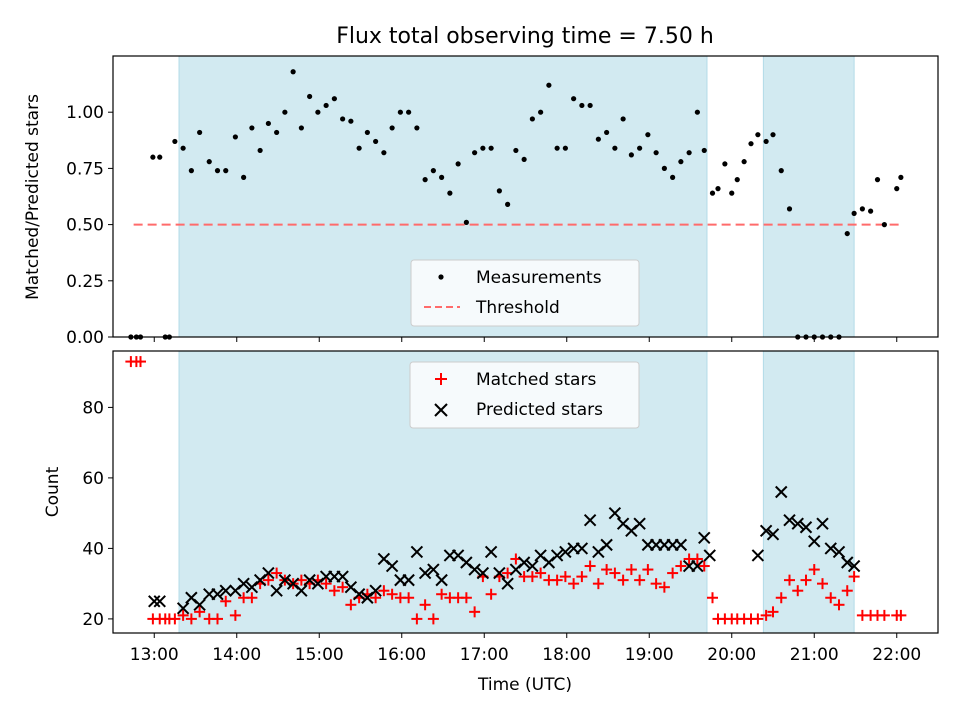 The width and height of the screenshot is (960, 720). I want to click on x-tick-label: 17:00, so click(484, 655).